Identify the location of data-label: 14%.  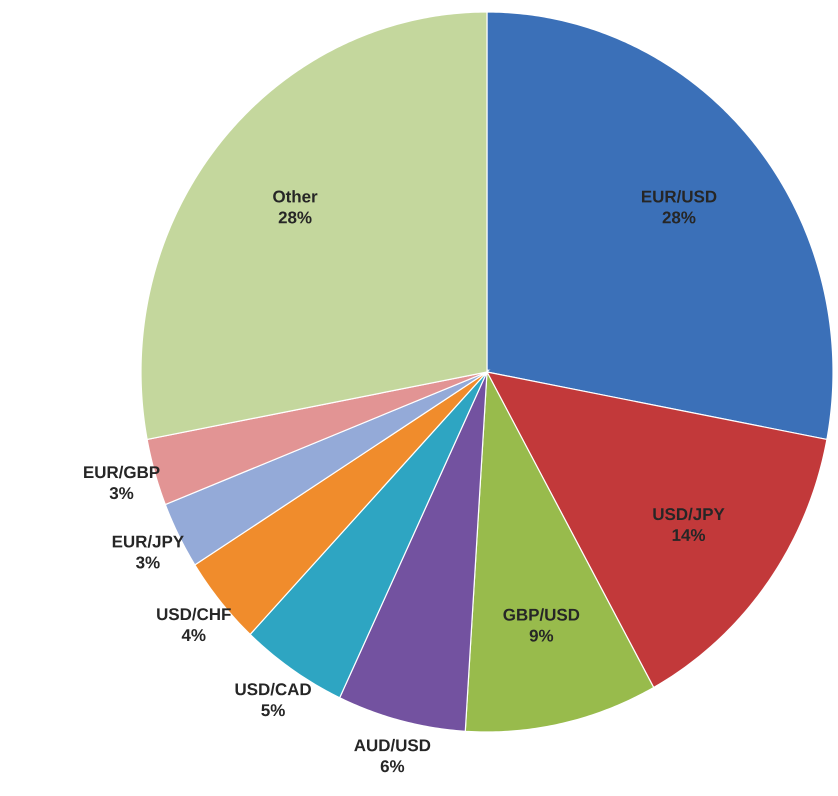
(689, 535).